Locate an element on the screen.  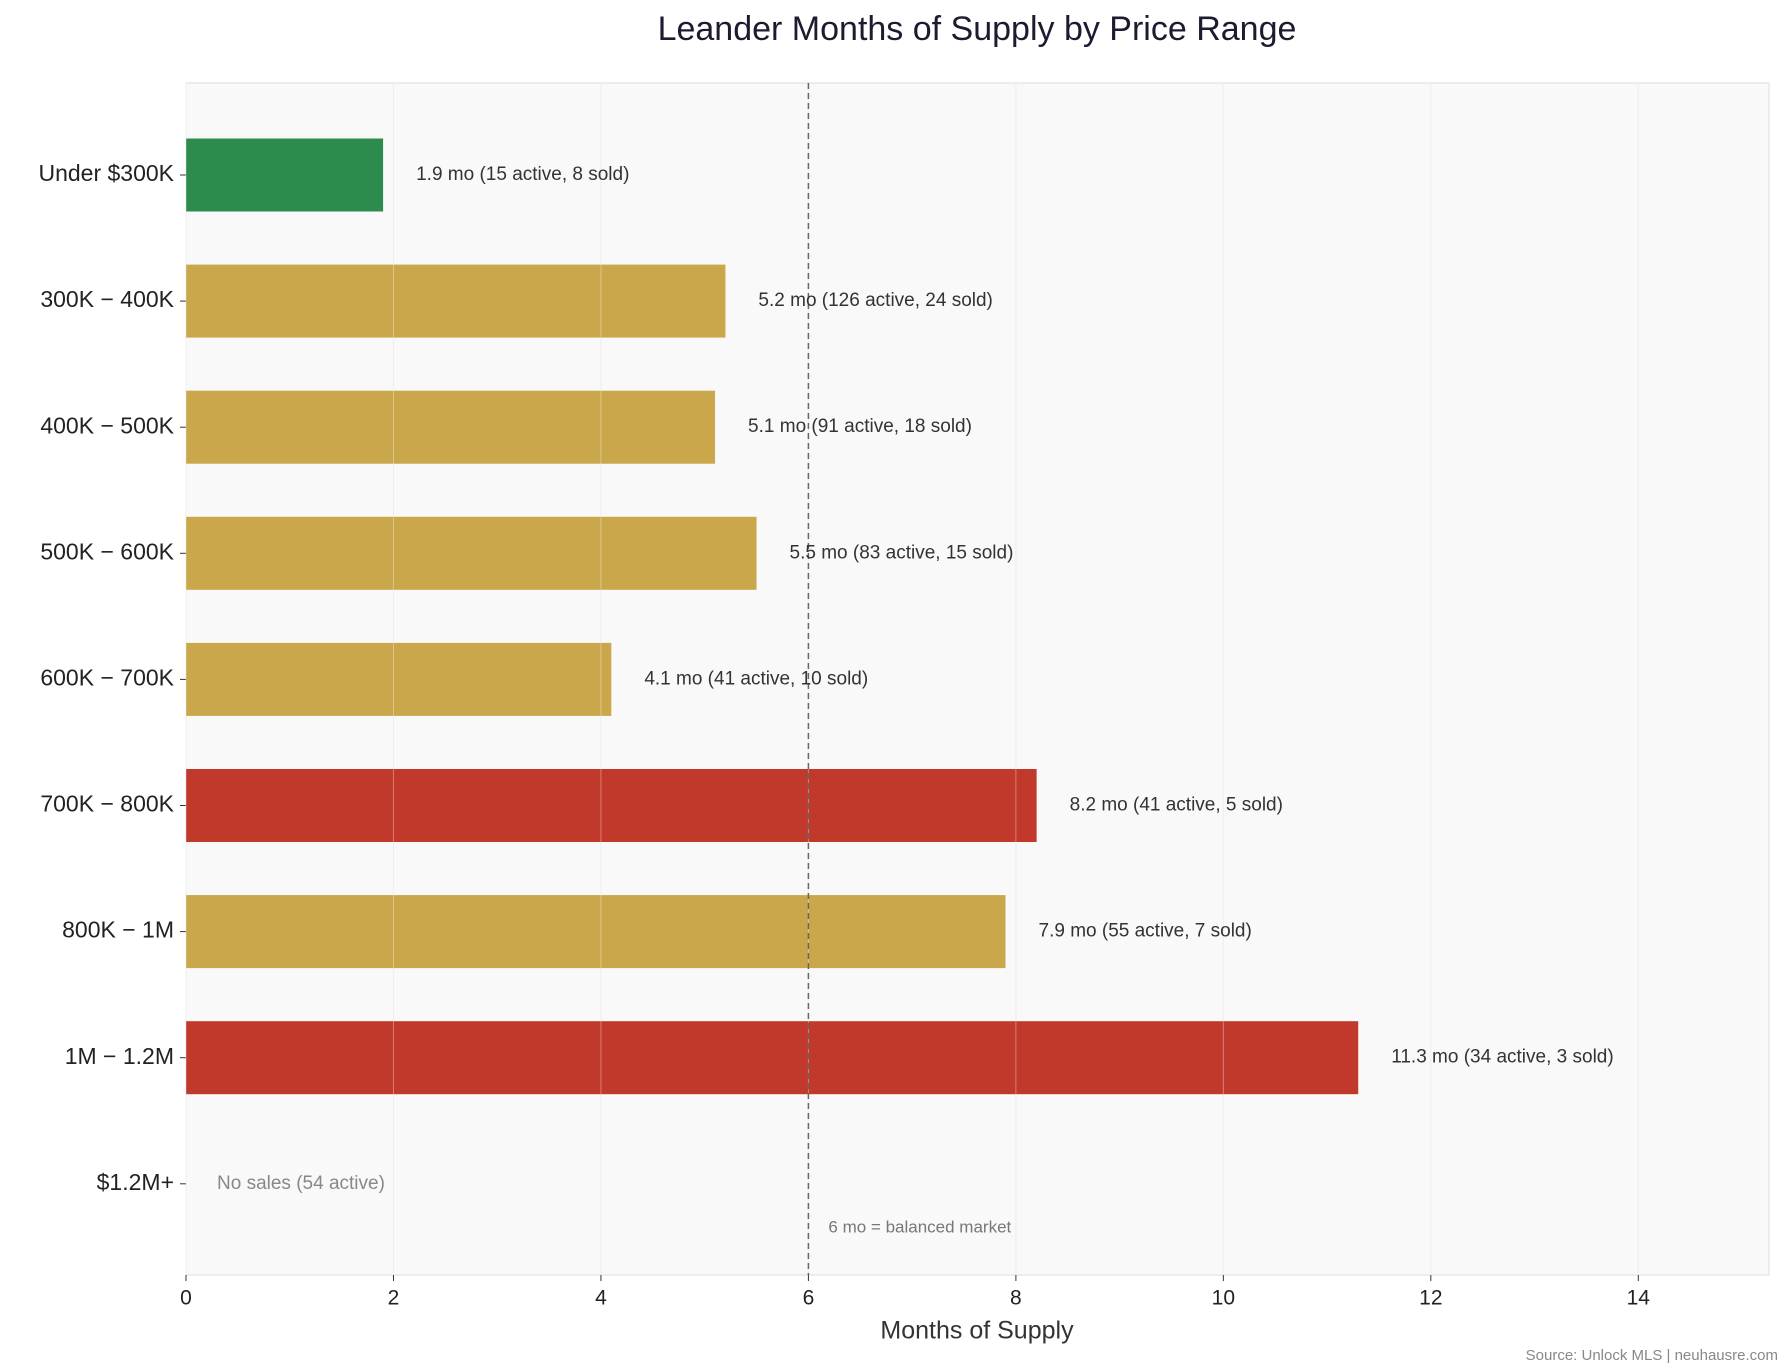
value-label: 11.3 mo (34 active, 3 sold) is located at coordinates (1502, 1057).